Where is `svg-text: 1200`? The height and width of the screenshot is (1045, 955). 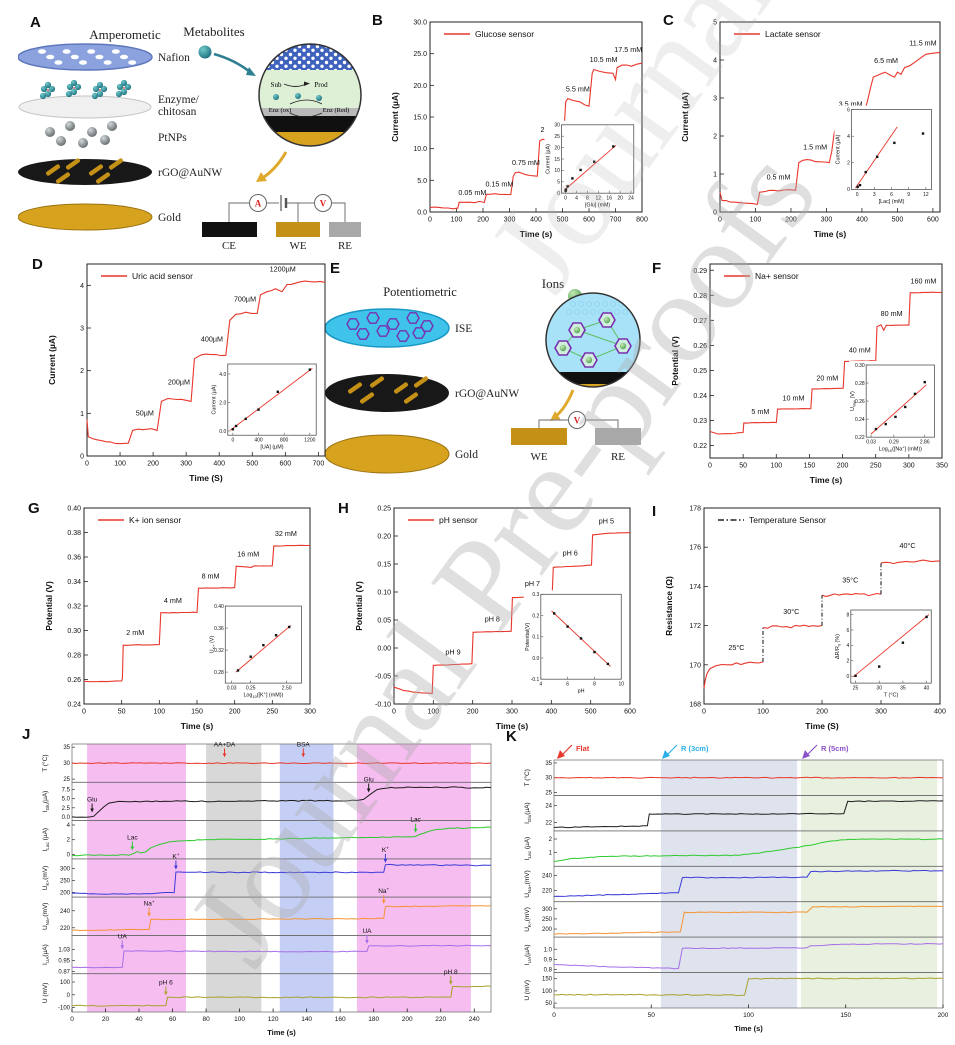
svg-text: 1200 is located at coordinates (309, 441).